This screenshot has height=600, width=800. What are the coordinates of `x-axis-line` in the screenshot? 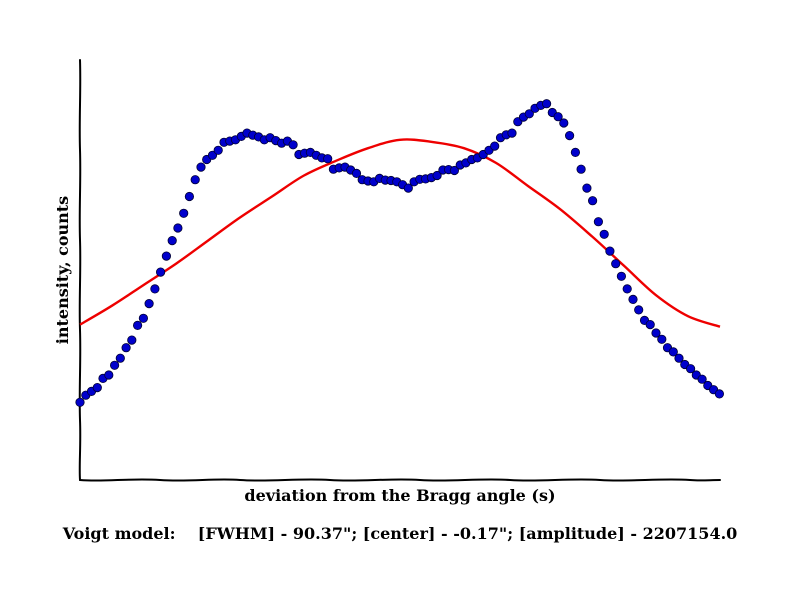 It's located at (400, 480).